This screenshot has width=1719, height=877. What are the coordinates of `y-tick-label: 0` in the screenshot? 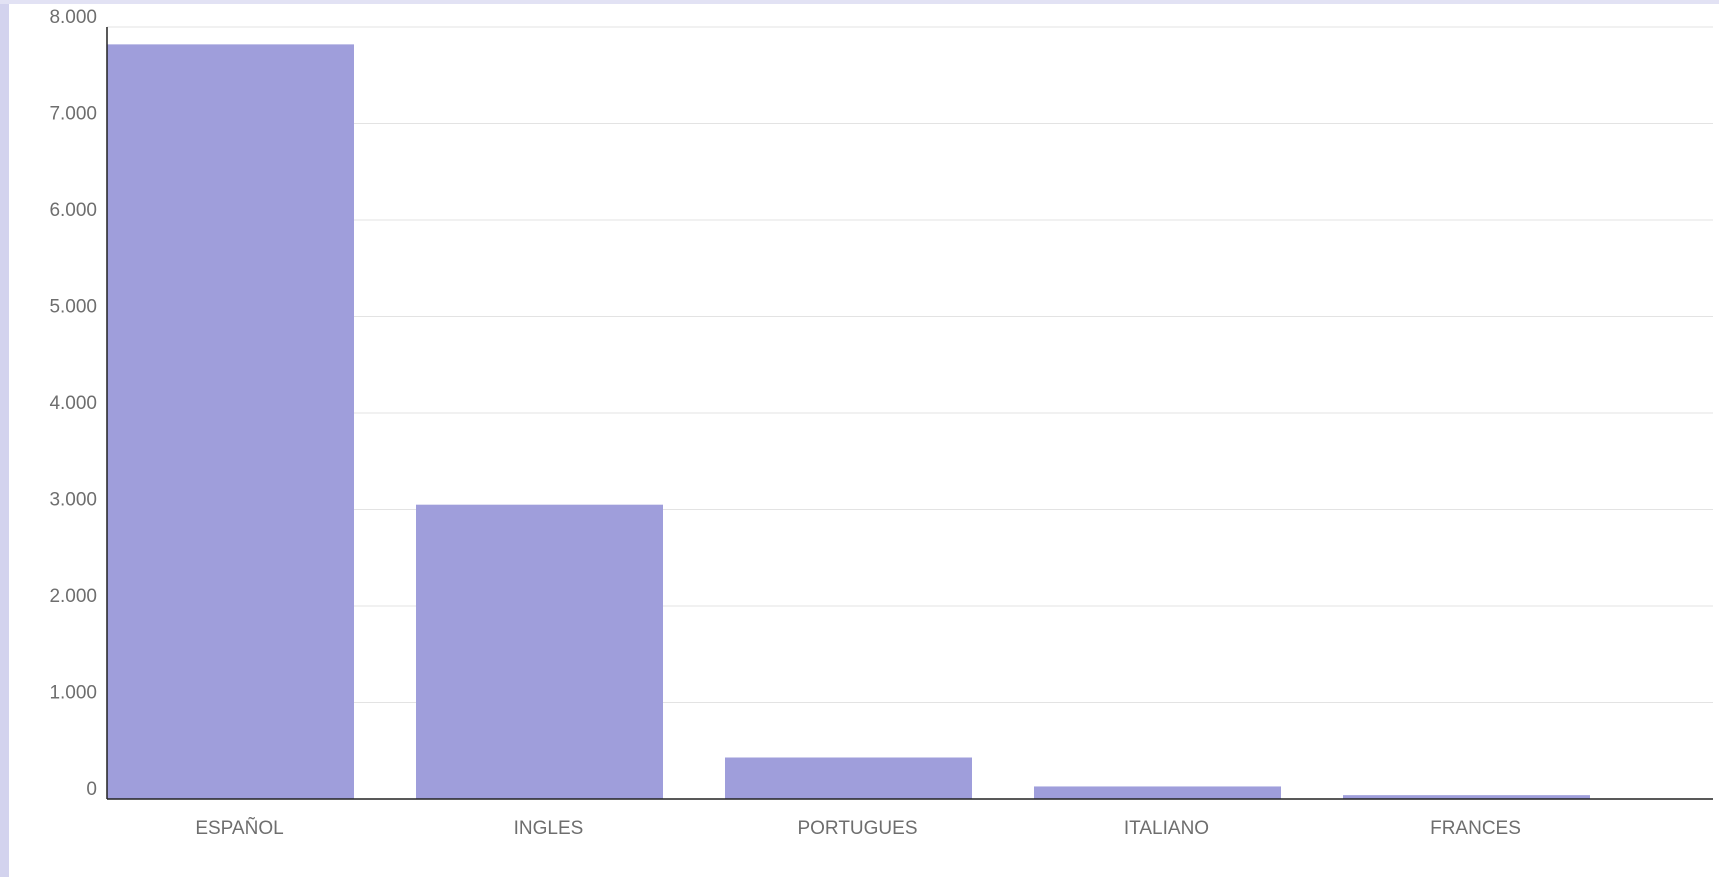 It's located at (91, 789).